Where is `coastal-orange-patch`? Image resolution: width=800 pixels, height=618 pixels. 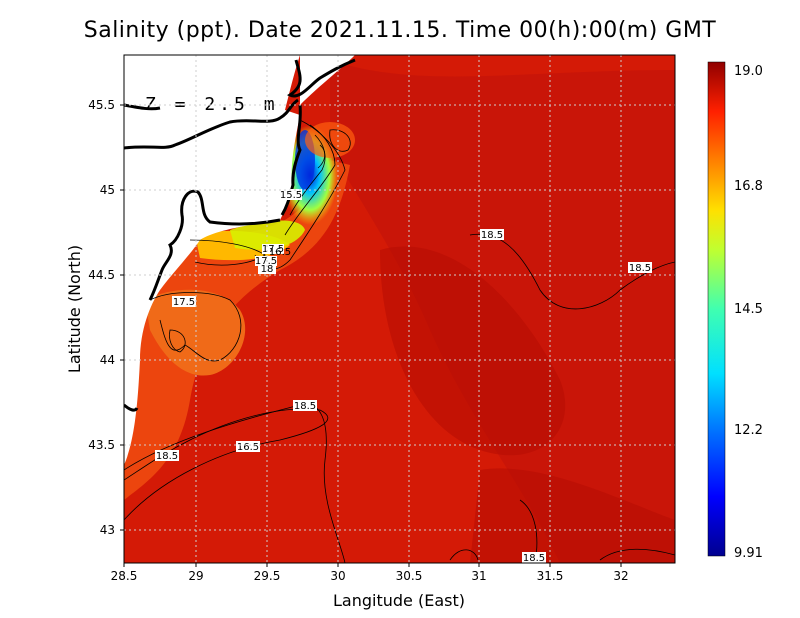 coastal-orange-patch is located at coordinates (195, 332).